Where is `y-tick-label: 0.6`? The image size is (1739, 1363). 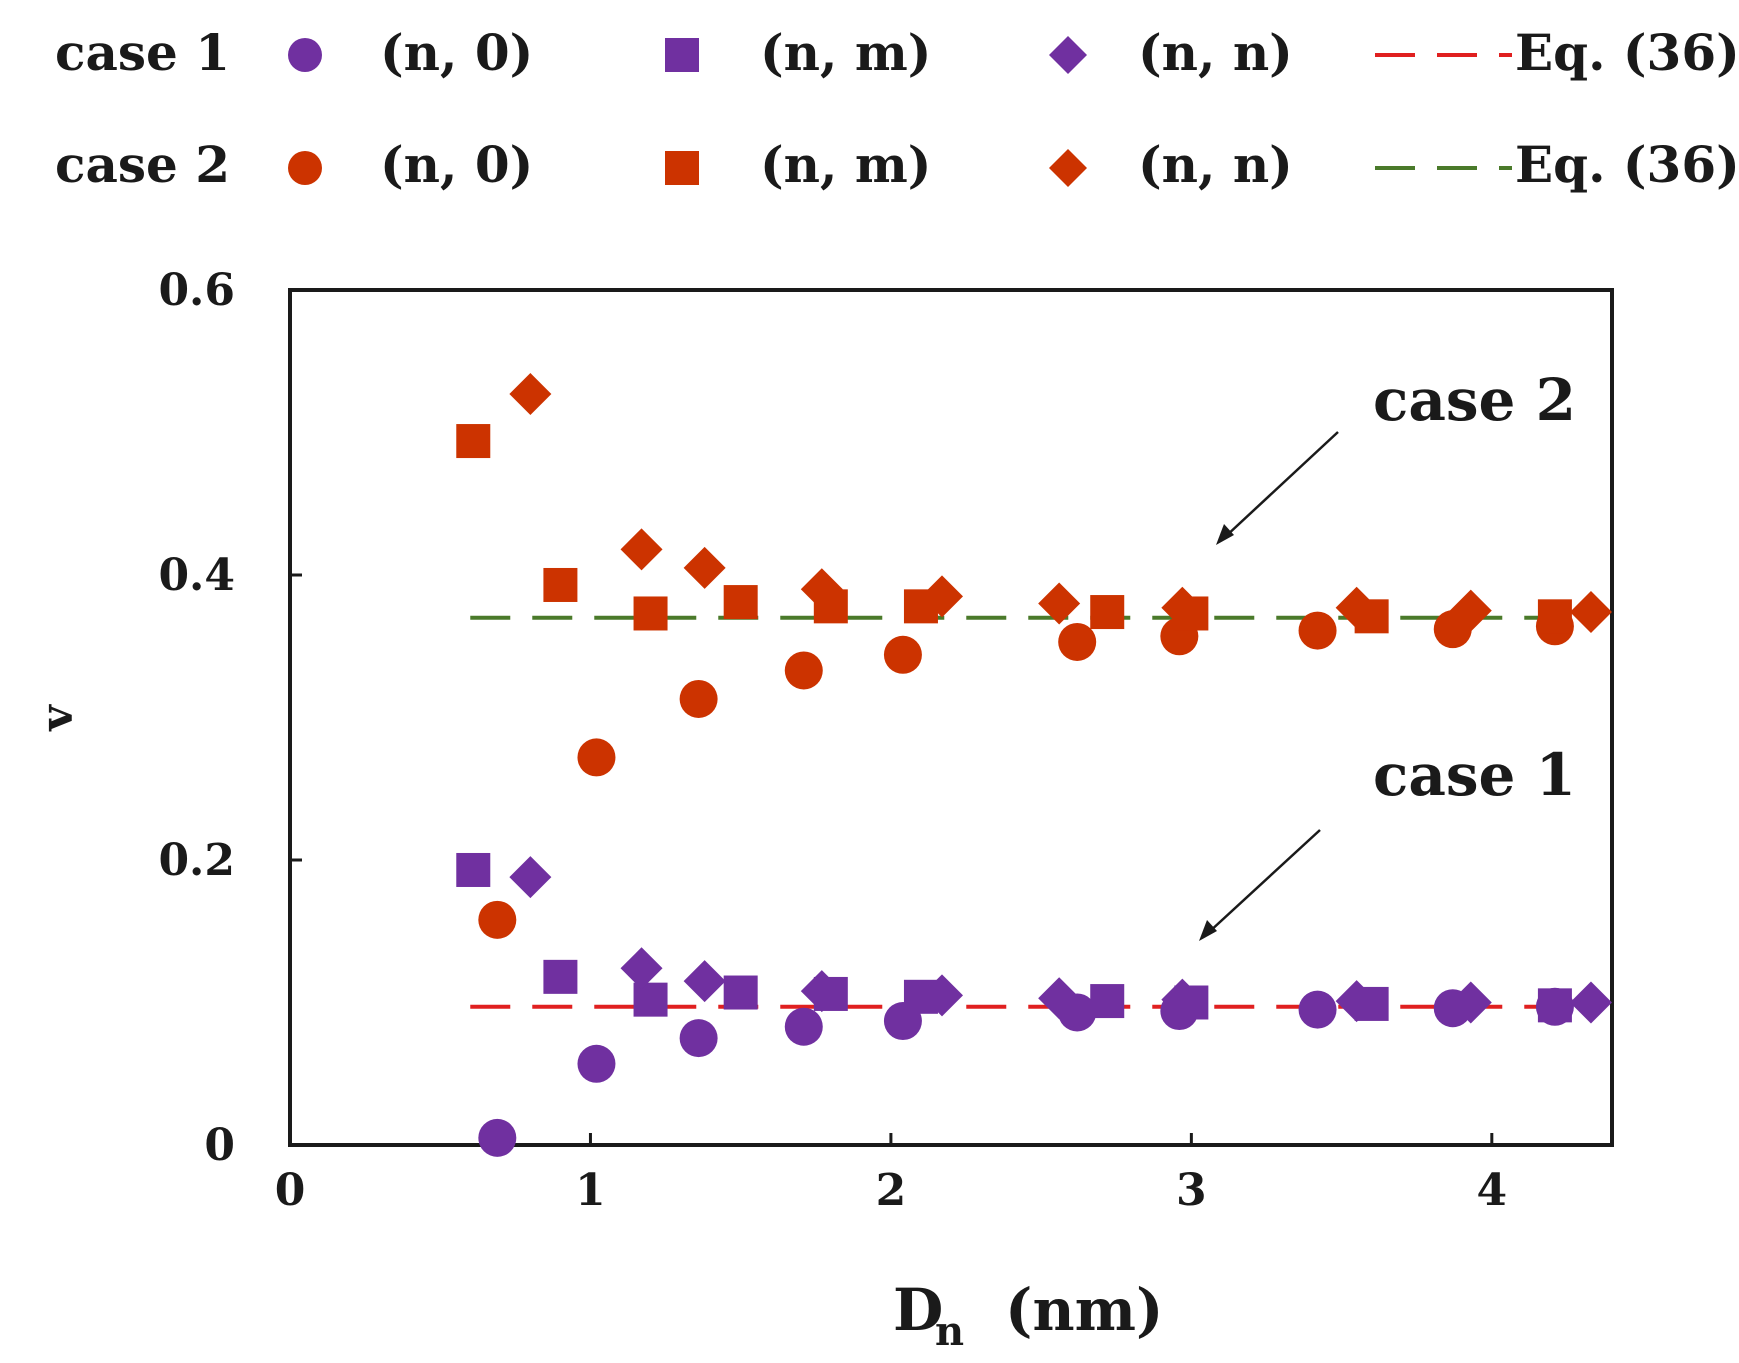
y-tick-label: 0.6 is located at coordinates (196, 290).